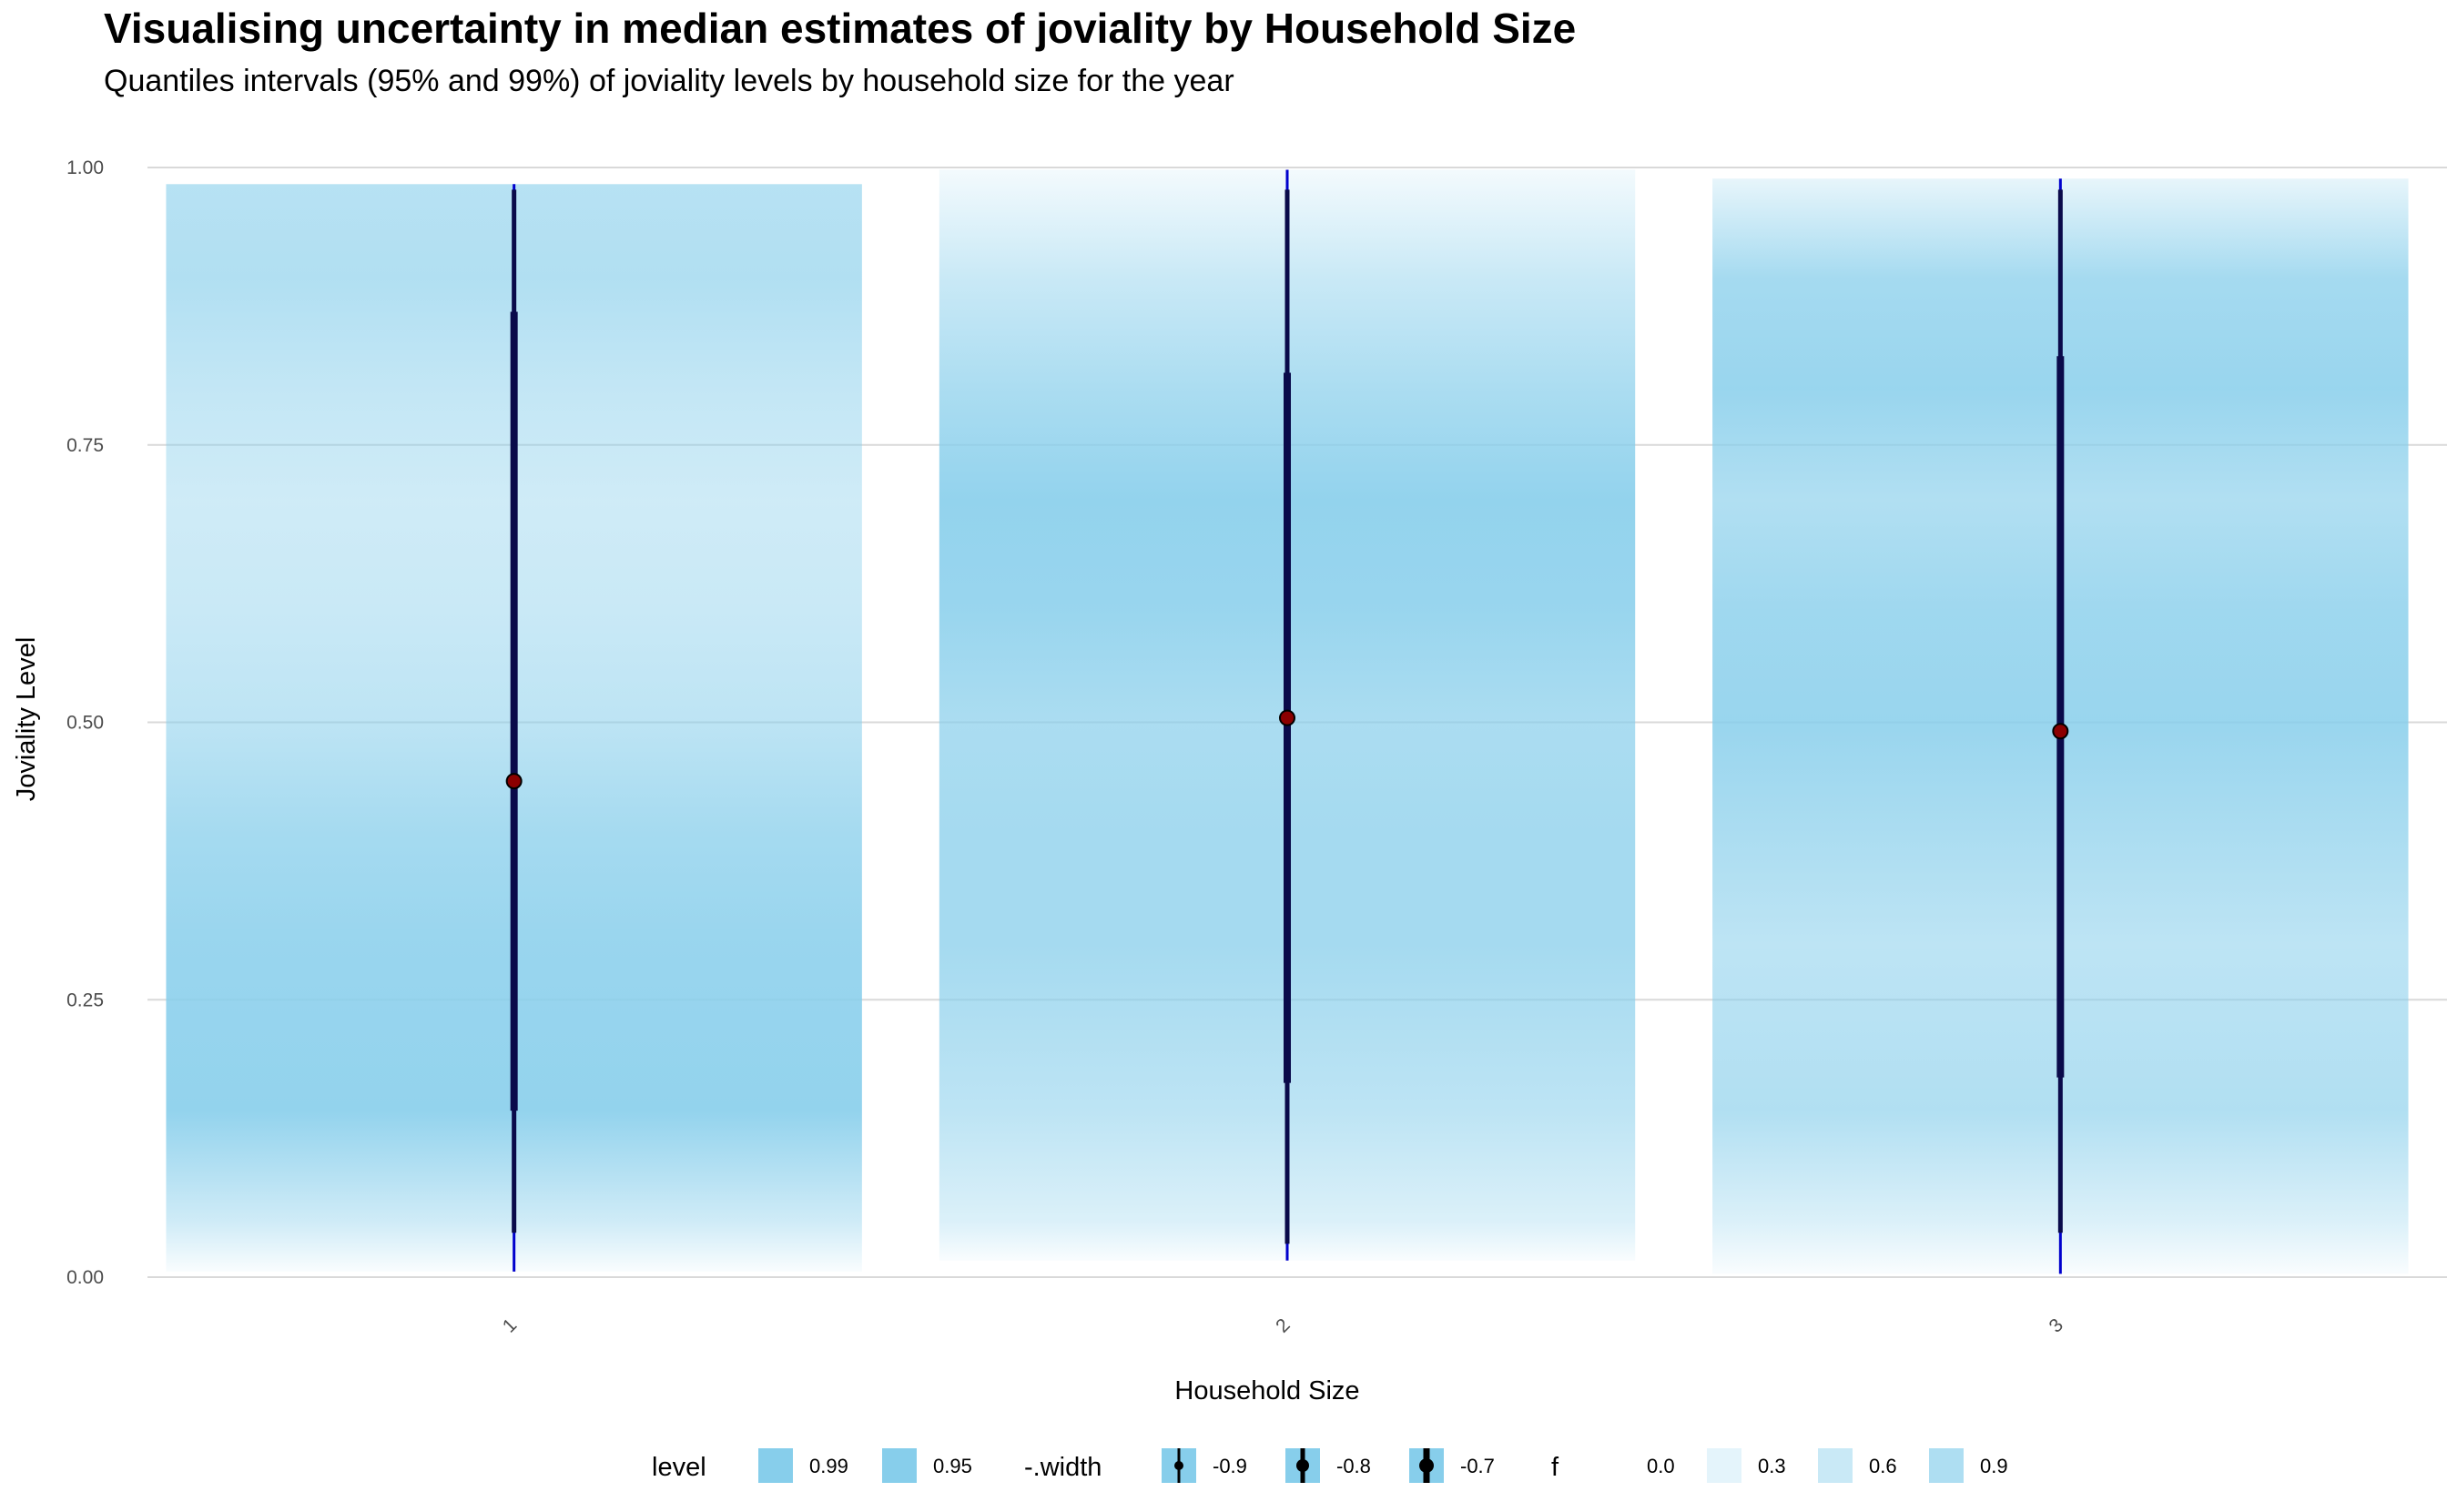 The image size is (2447, 1512). What do you see at coordinates (1772, 1466) in the screenshot?
I see `legend-label: 0.3` at bounding box center [1772, 1466].